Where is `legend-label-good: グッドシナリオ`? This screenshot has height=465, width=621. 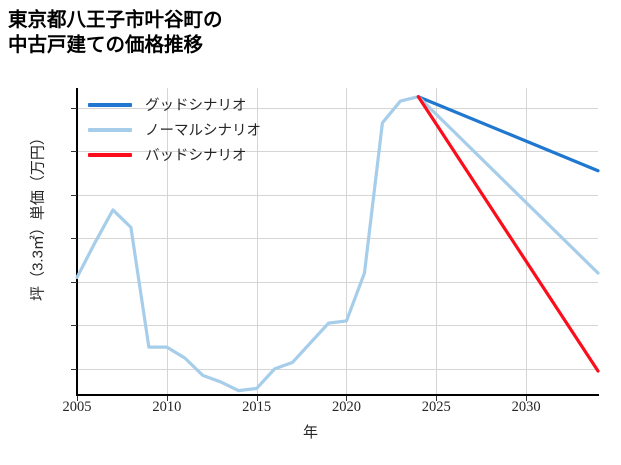 legend-label-good: グッドシナリオ is located at coordinates (196, 106).